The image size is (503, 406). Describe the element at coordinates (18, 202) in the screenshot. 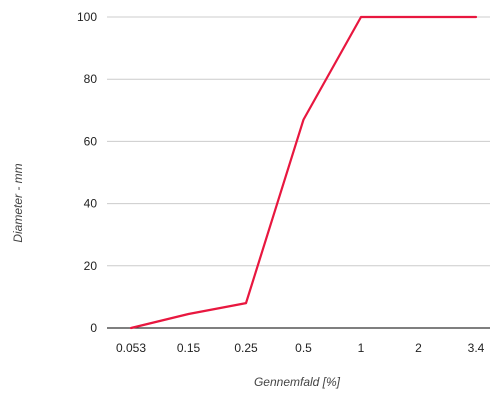

I see `y-axis-title: Diameter - mm` at that location.